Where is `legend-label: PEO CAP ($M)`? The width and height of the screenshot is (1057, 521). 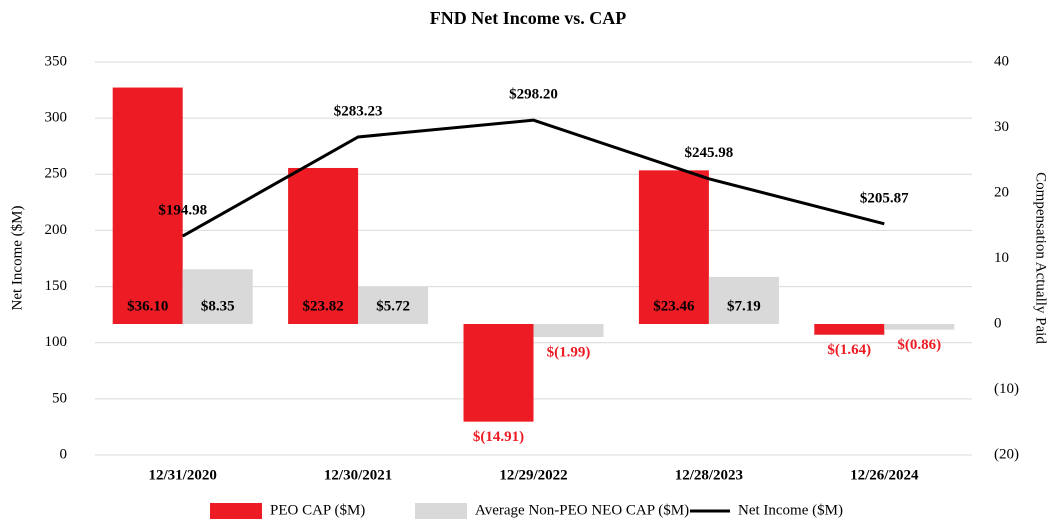
legend-label: PEO CAP ($M) is located at coordinates (317, 510).